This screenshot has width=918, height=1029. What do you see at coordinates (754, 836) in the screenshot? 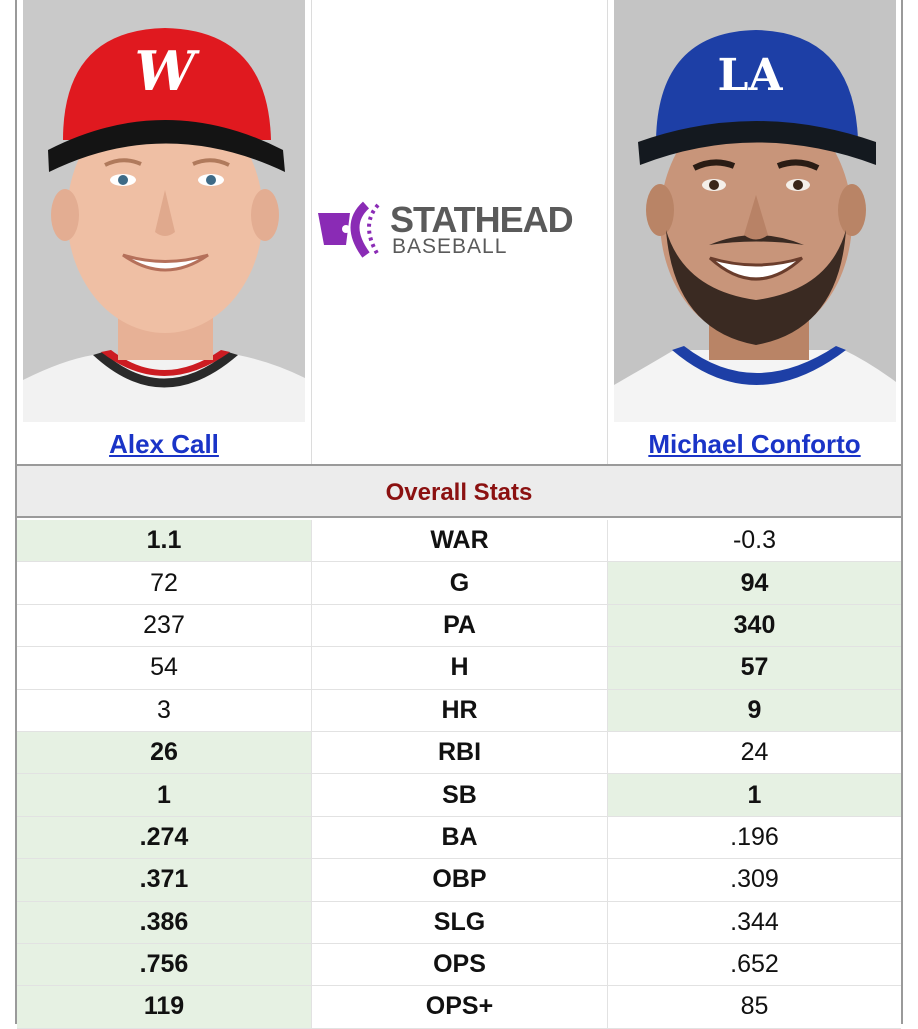
I see `stat-right-value: .196` at bounding box center [754, 836].